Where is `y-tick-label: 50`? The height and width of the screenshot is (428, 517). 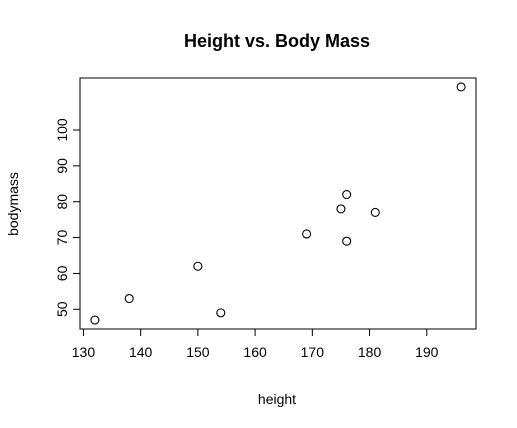 y-tick-label: 50 is located at coordinates (62, 309).